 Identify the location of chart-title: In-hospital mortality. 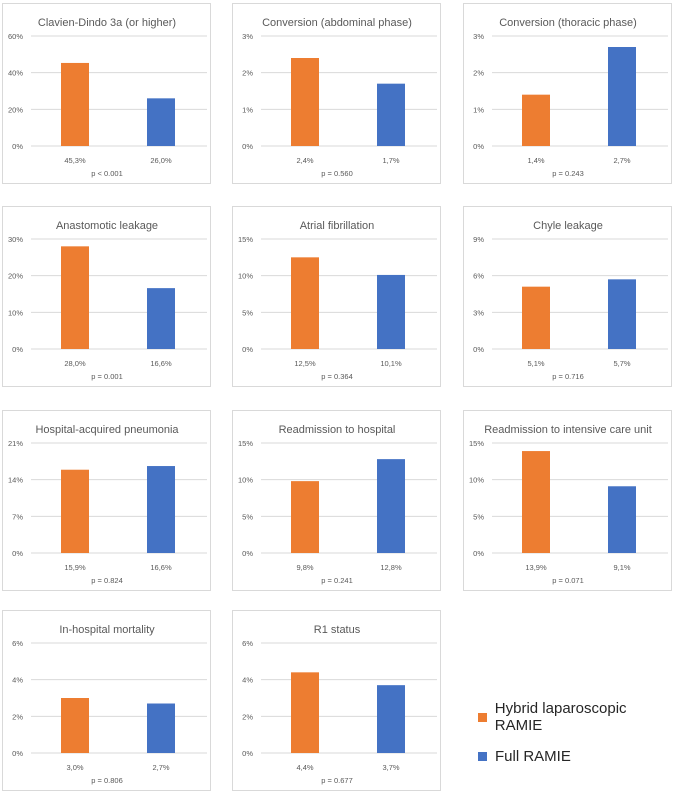
(107, 630).